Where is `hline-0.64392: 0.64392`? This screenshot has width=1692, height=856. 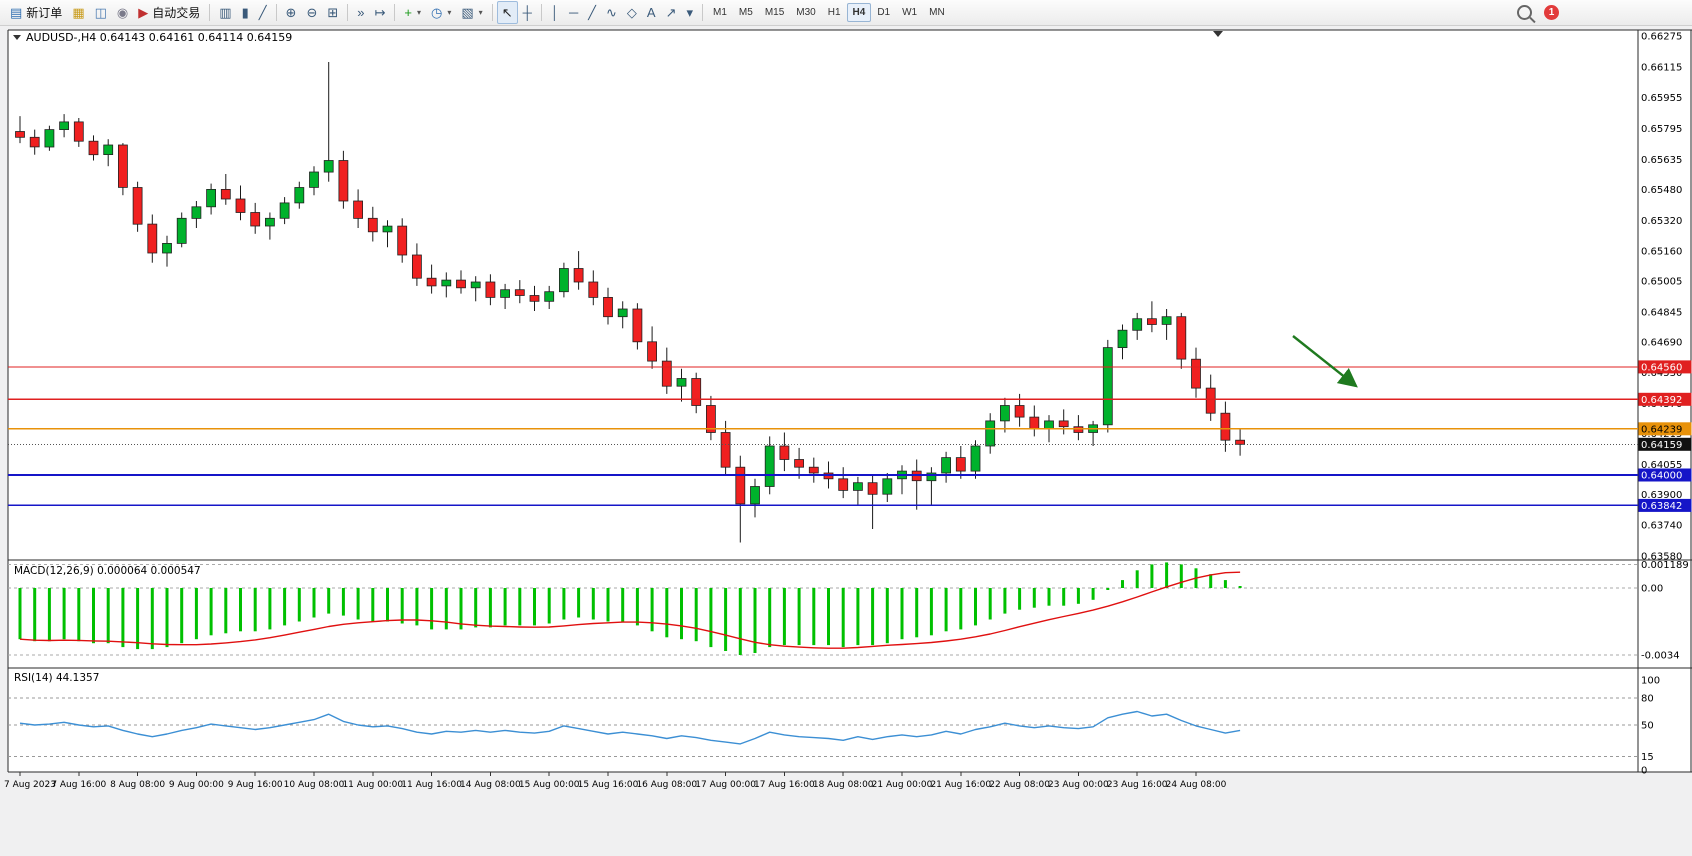
hline-0.64392: 0.64392 is located at coordinates (850, 399).